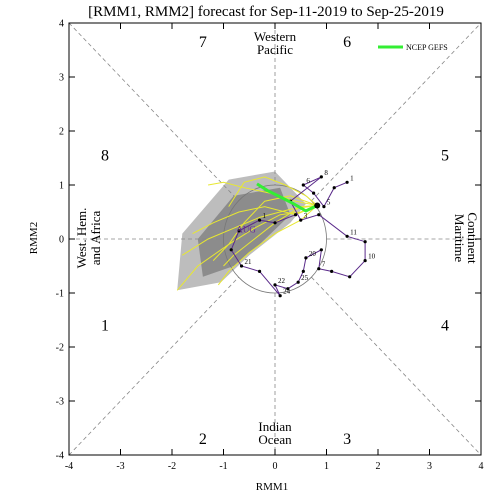 Image resolution: width=500 pixels, height=500 pixels. I want to click on y-tick-label: 0, so click(61, 240).